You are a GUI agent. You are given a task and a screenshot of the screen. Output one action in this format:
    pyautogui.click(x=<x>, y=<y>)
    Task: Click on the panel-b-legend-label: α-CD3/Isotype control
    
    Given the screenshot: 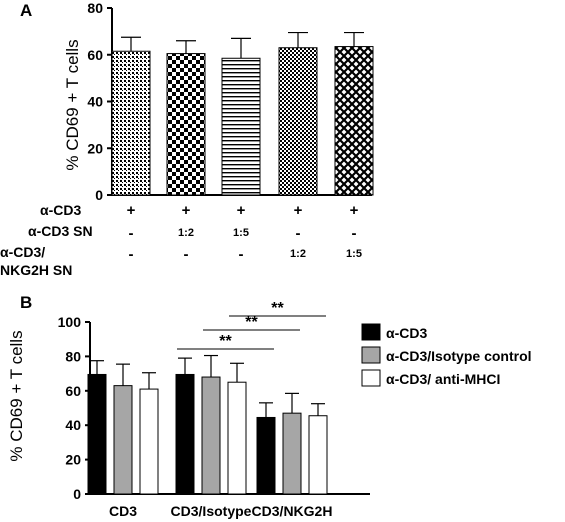 What is the action you would take?
    pyautogui.click(x=459, y=356)
    